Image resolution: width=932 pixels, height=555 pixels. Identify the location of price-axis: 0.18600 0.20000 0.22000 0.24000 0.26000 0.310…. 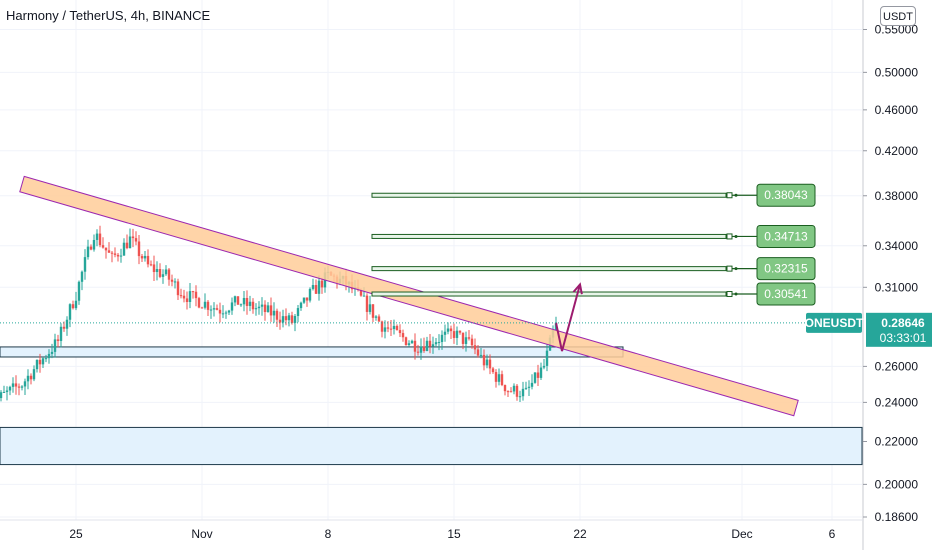
(890, 274).